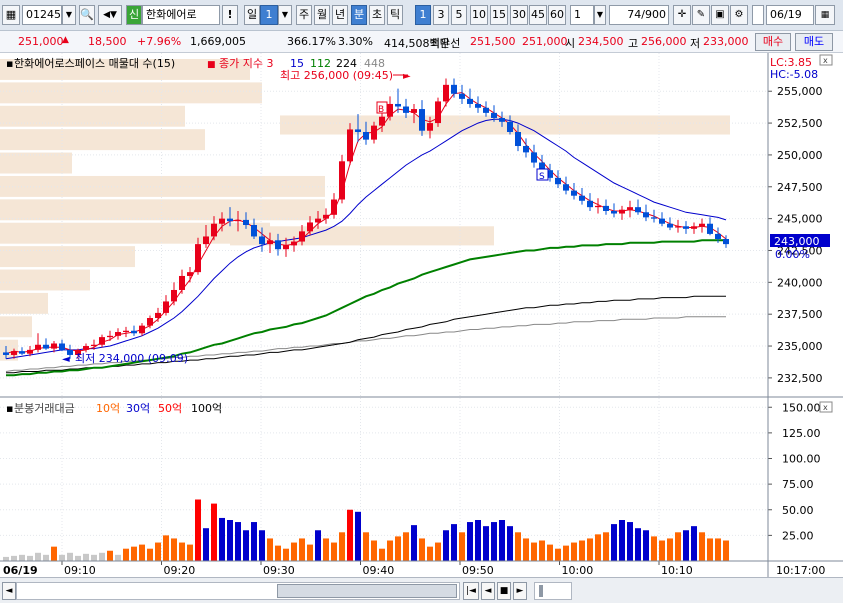 This screenshot has height=603, width=843. I want to click on interval-30: 30, so click(519, 15).